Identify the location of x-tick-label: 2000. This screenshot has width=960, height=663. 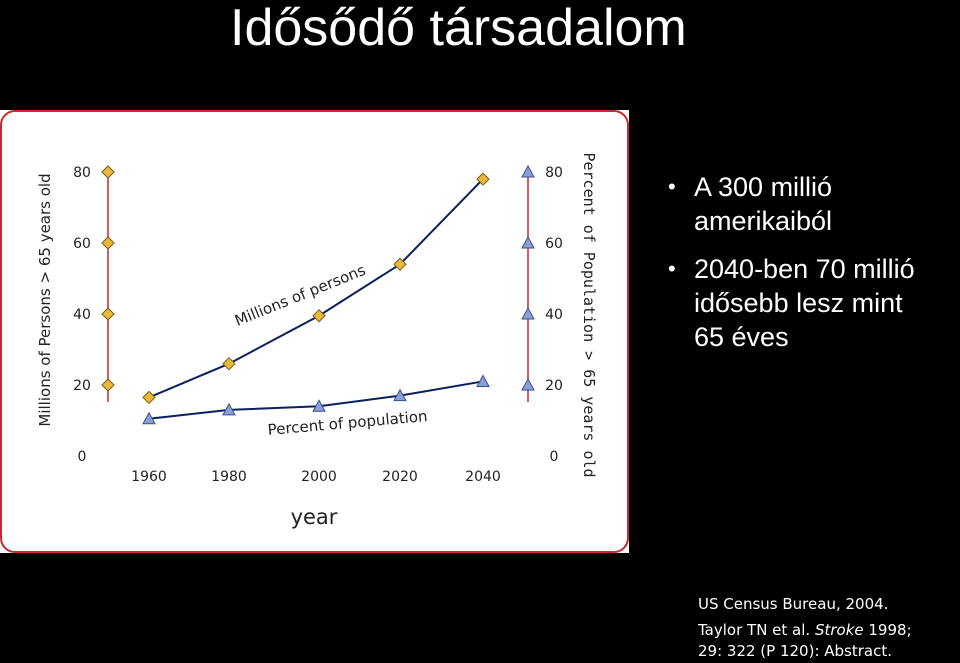
(319, 477).